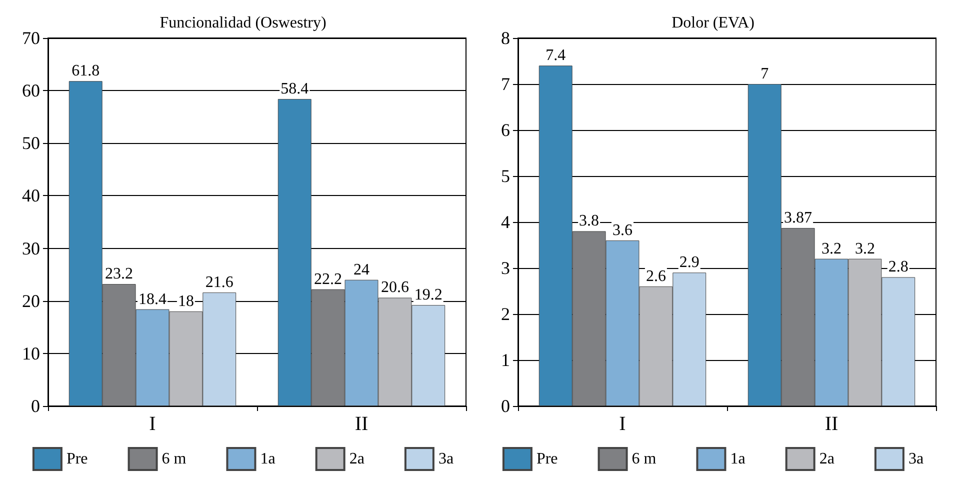 Image resolution: width=962 pixels, height=478 pixels. I want to click on data-label: 19.2, so click(428, 295).